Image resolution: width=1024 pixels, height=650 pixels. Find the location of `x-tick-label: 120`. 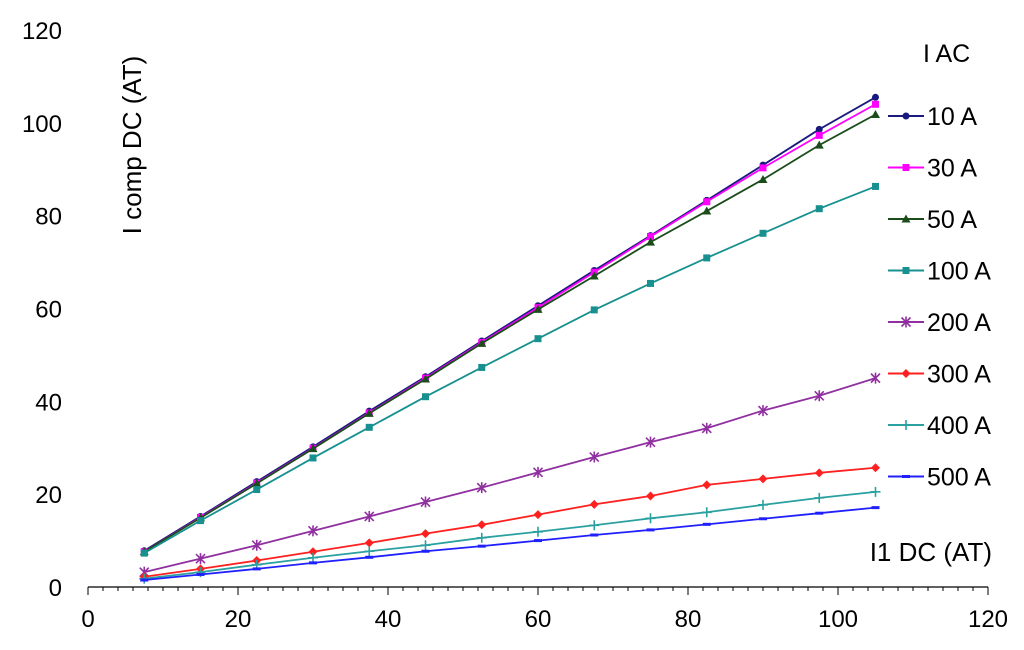

x-tick-label: 120 is located at coordinates (988, 619).